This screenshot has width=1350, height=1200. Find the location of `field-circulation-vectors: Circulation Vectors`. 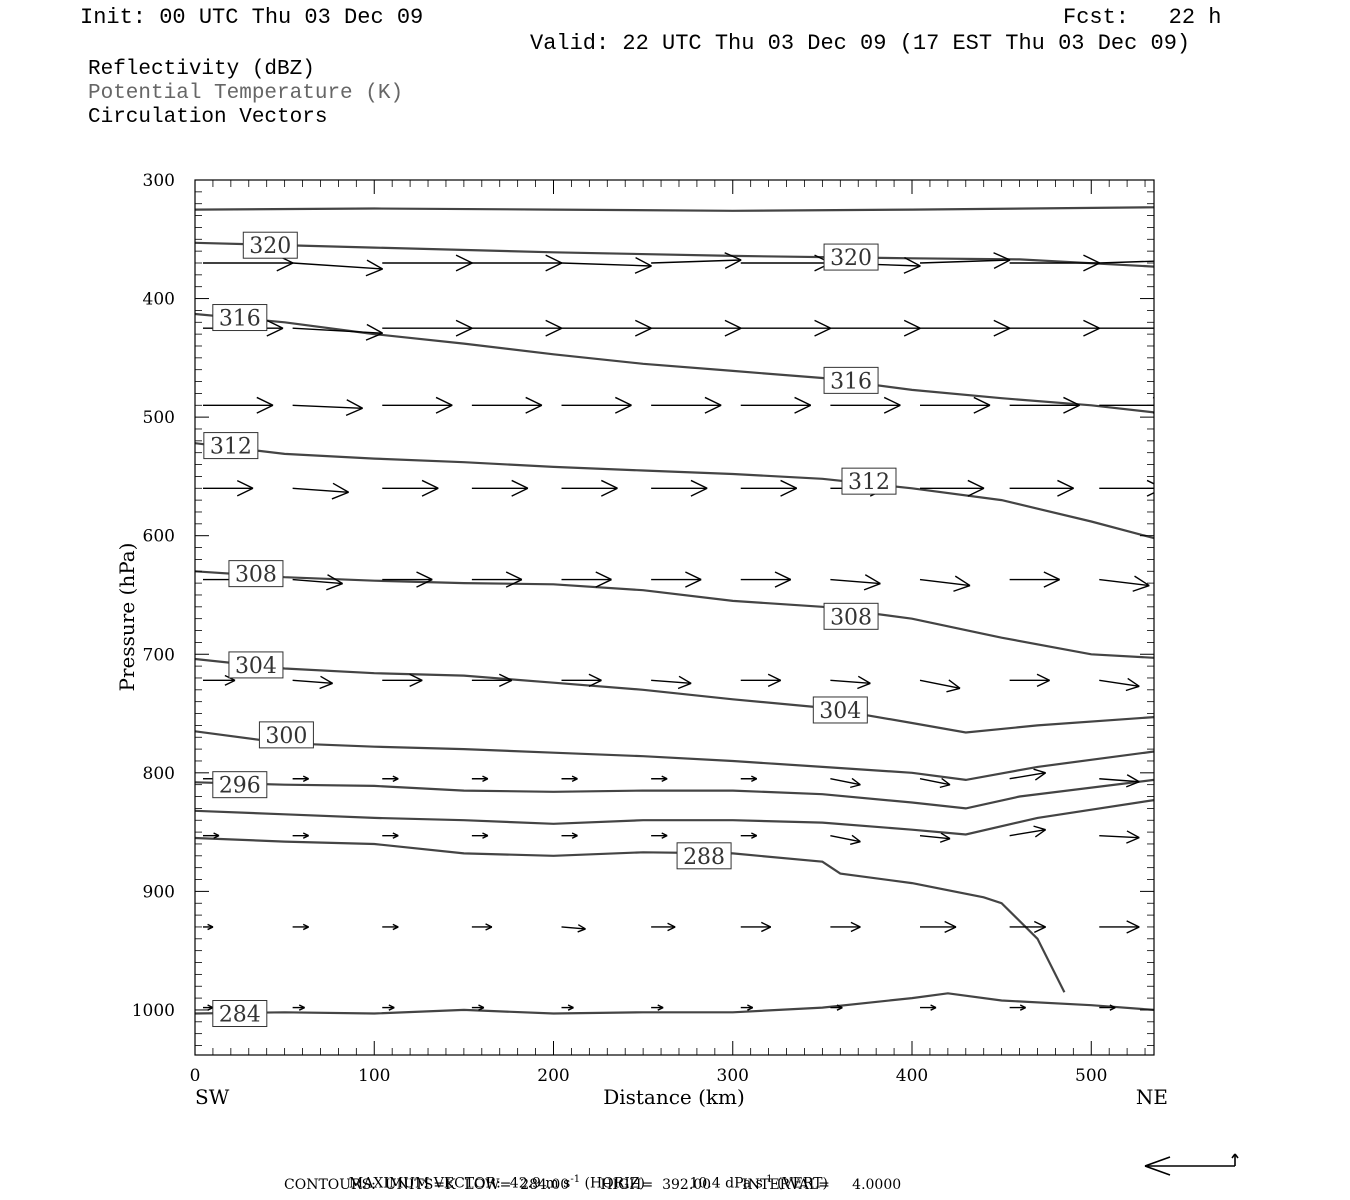

field-circulation-vectors: Circulation Vectors is located at coordinates (208, 117).